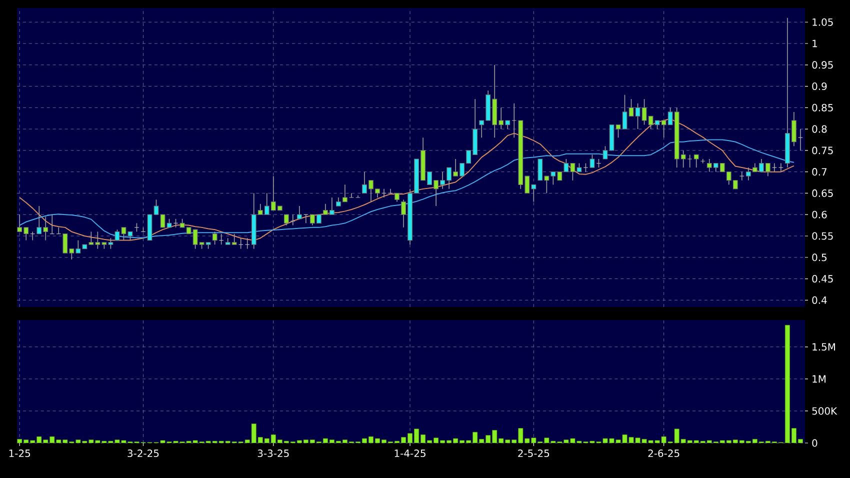  What do you see at coordinates (534, 454) in the screenshot?
I see `x-tick-label: 2-5-25` at bounding box center [534, 454].